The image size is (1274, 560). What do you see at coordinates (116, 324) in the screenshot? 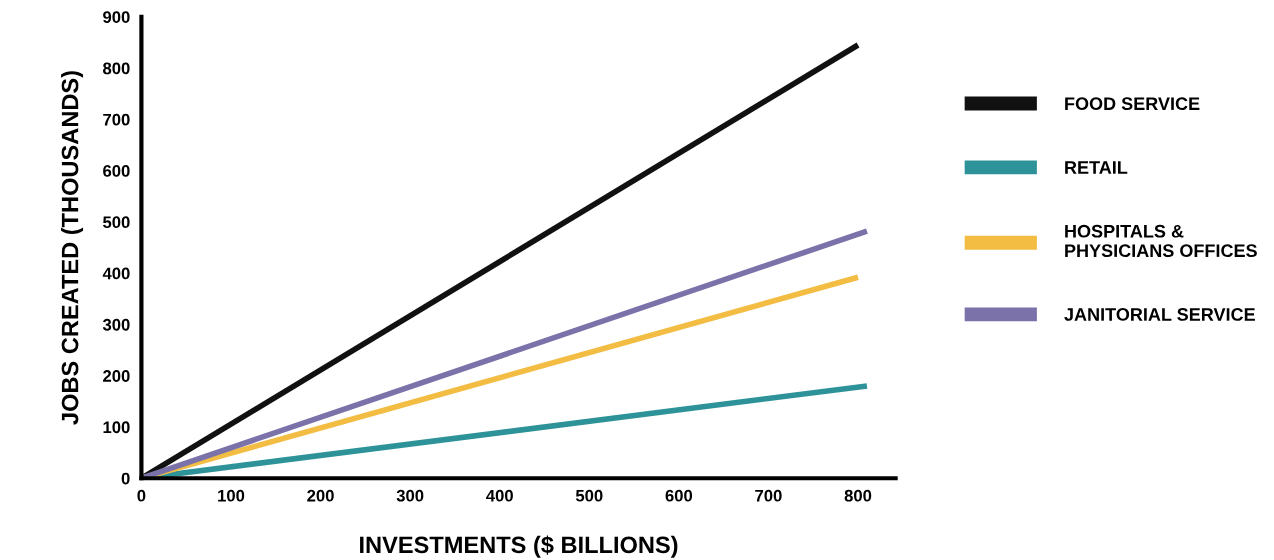
I see `y-tick-label: 300` at bounding box center [116, 324].